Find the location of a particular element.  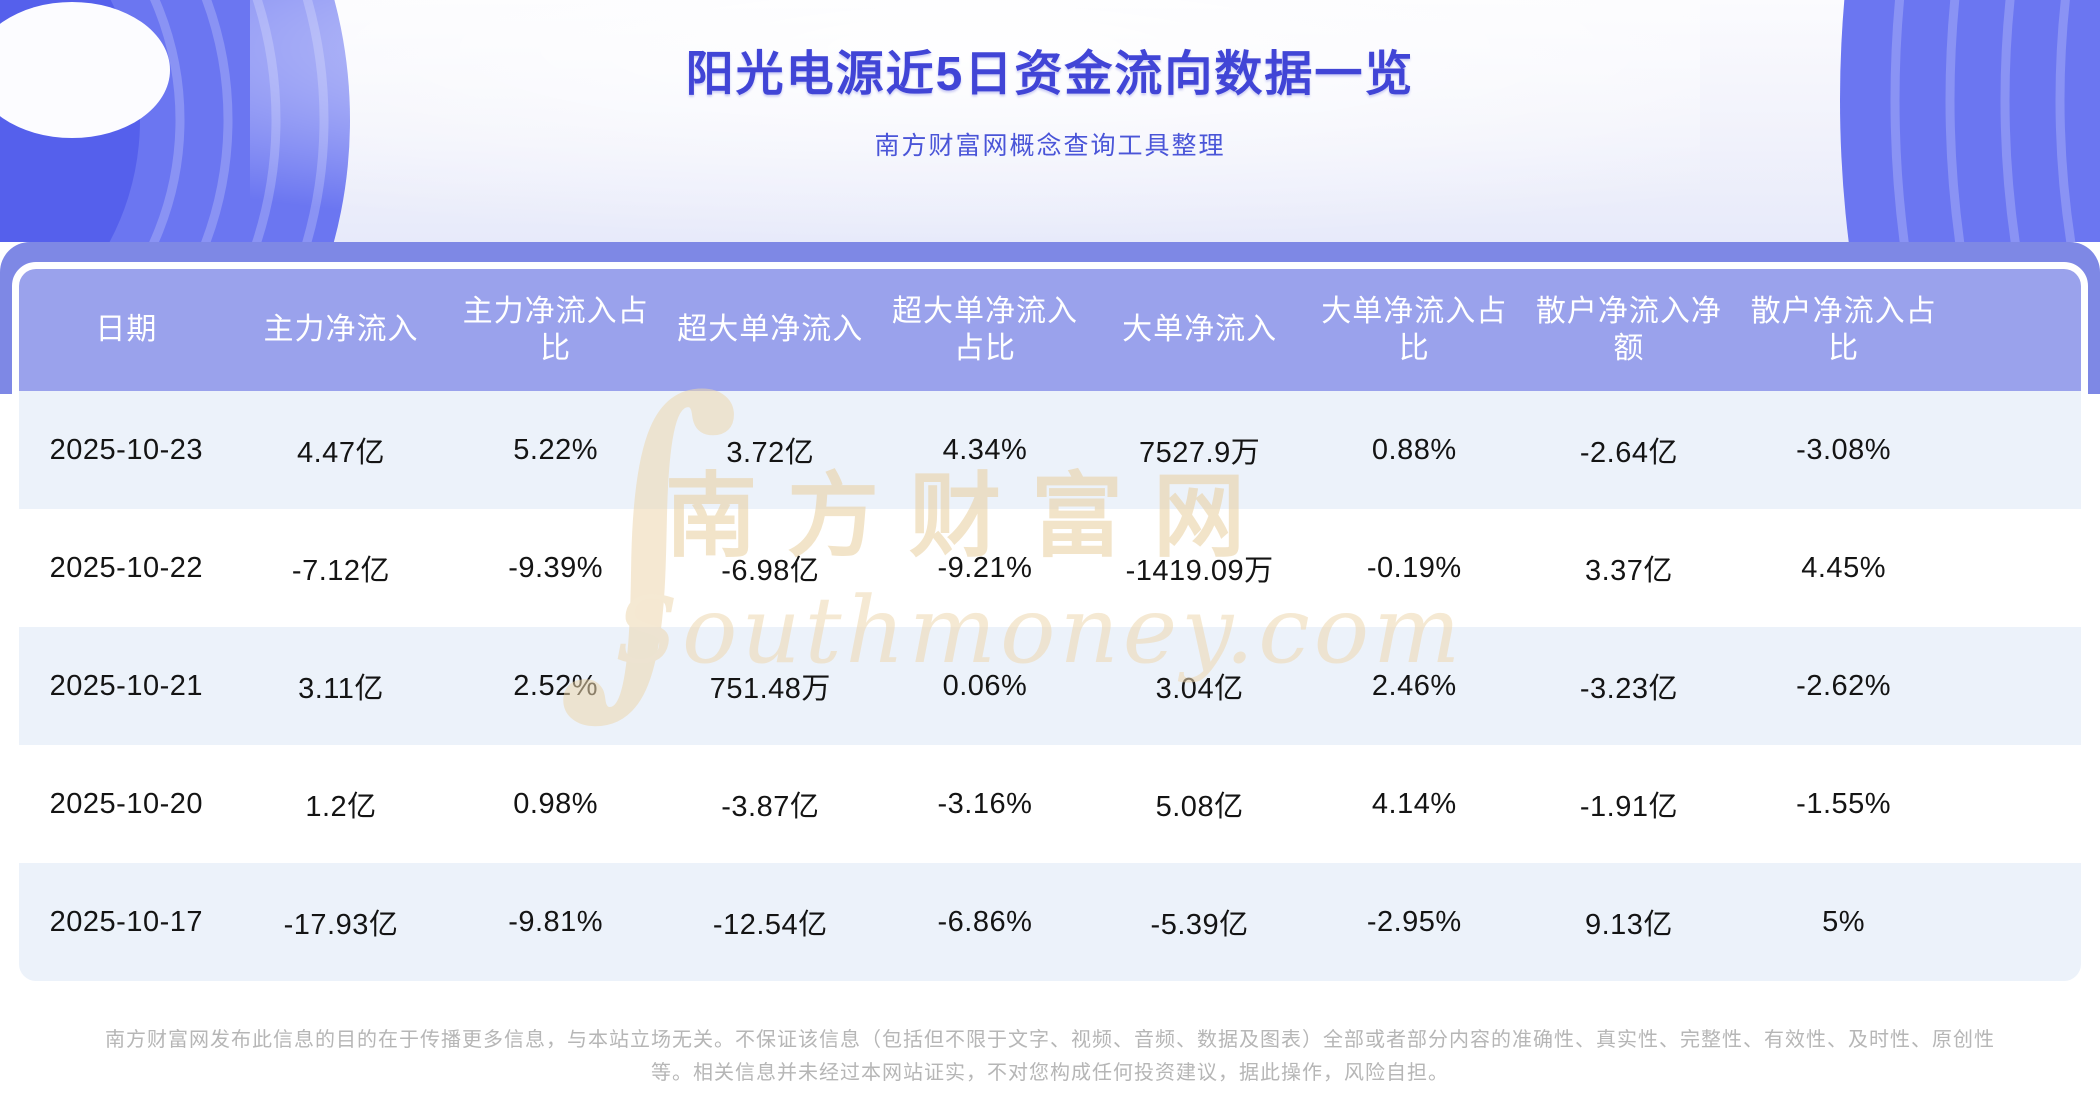

date-cell: 2025-10-20 is located at coordinates (126, 804).